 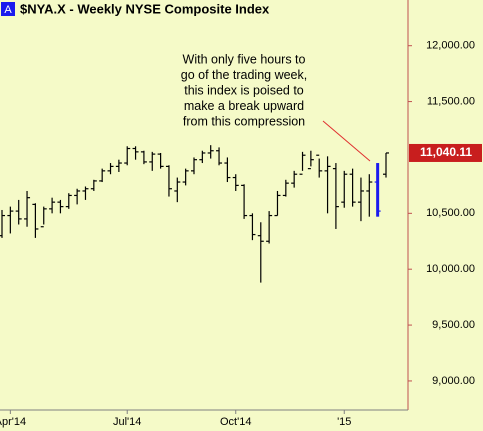 I want to click on last-price-box, so click(x=445, y=152).